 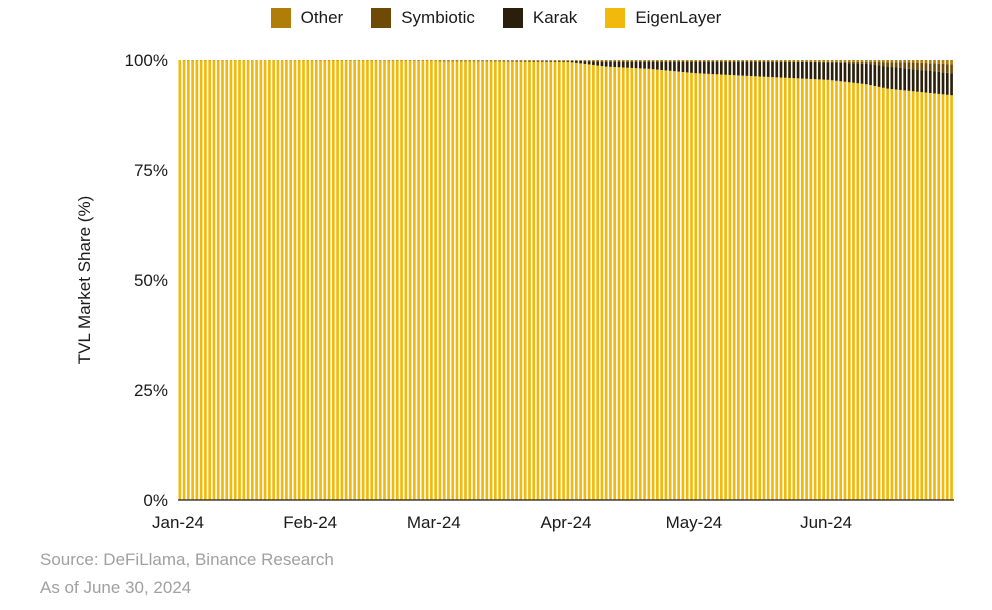 What do you see at coordinates (423, 18) in the screenshot?
I see `legend-item-symbiotic: Symbiotic` at bounding box center [423, 18].